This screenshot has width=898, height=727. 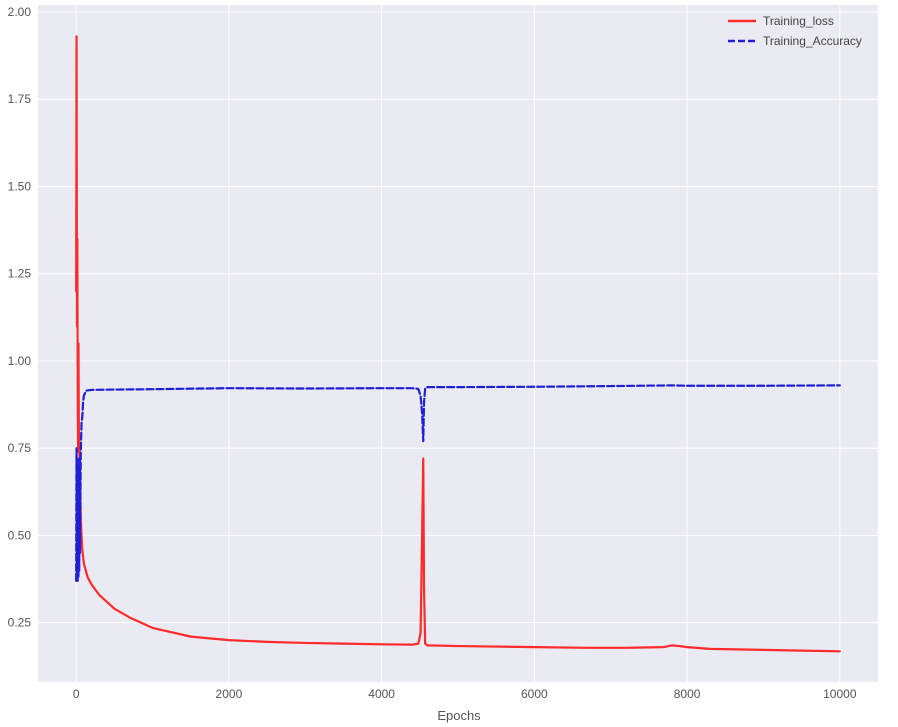 What do you see at coordinates (798, 21) in the screenshot?
I see `legend-label-training-loss: Training_loss` at bounding box center [798, 21].